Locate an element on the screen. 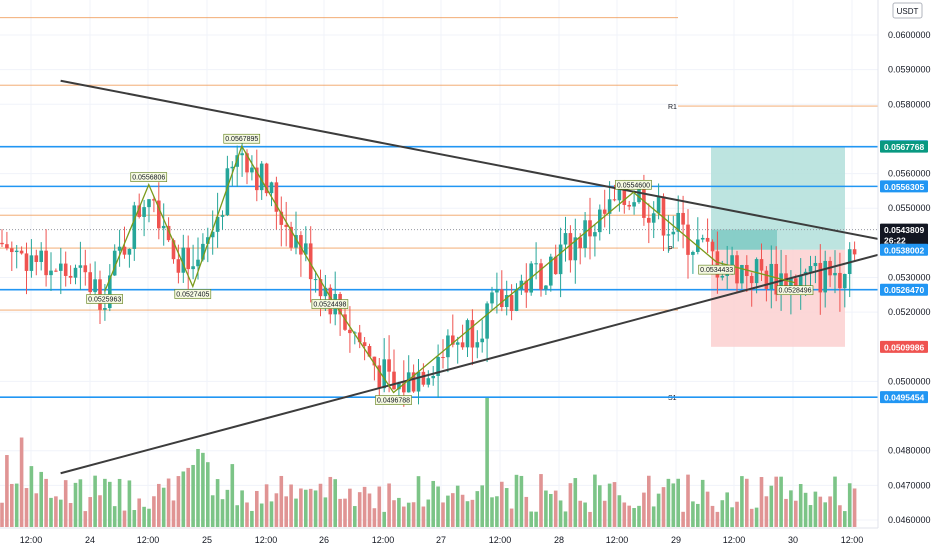 This screenshot has height=550, width=932. price-tick-label: 0.0470000 is located at coordinates (909, 485).